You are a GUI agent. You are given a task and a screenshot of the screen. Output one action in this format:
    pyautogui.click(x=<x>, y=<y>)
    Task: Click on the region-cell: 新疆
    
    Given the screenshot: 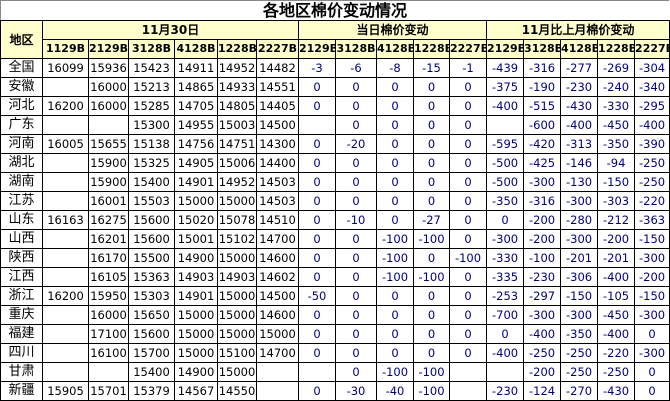 What is the action you would take?
    pyautogui.click(x=21, y=391)
    